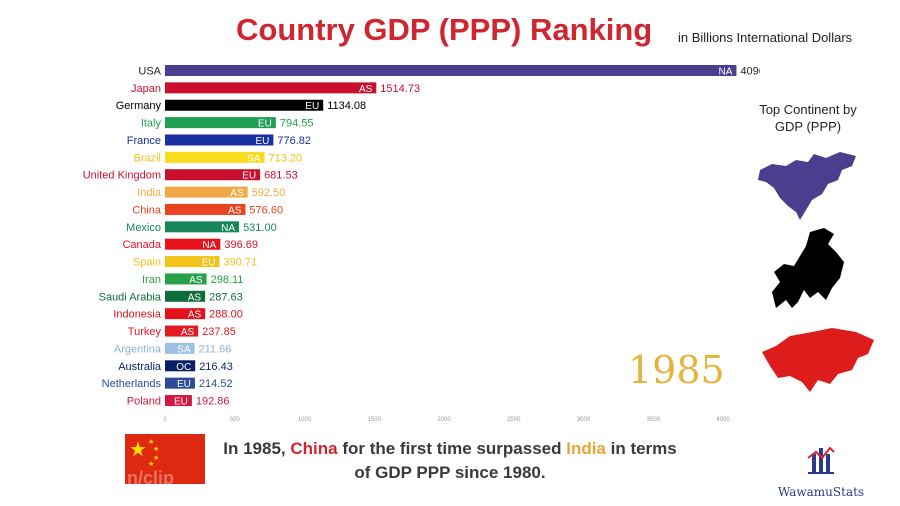 This screenshot has width=900, height=506. Describe the element at coordinates (400, 89) in the screenshot. I see `value-label: 1514.73` at that location.